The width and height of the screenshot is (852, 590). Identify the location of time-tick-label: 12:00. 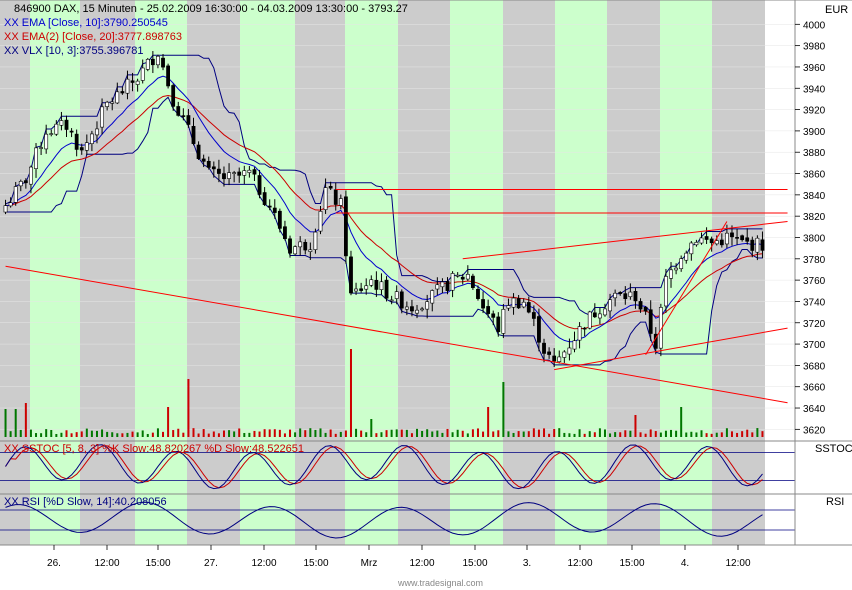
(579, 563).